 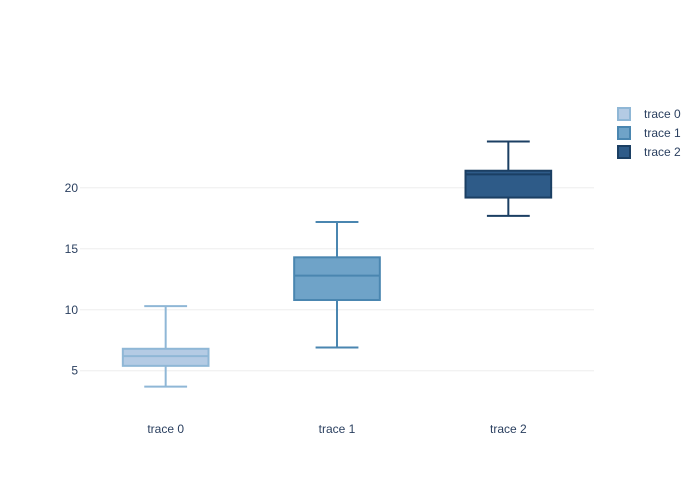 I want to click on y-tick-label: 5, so click(x=74, y=371).